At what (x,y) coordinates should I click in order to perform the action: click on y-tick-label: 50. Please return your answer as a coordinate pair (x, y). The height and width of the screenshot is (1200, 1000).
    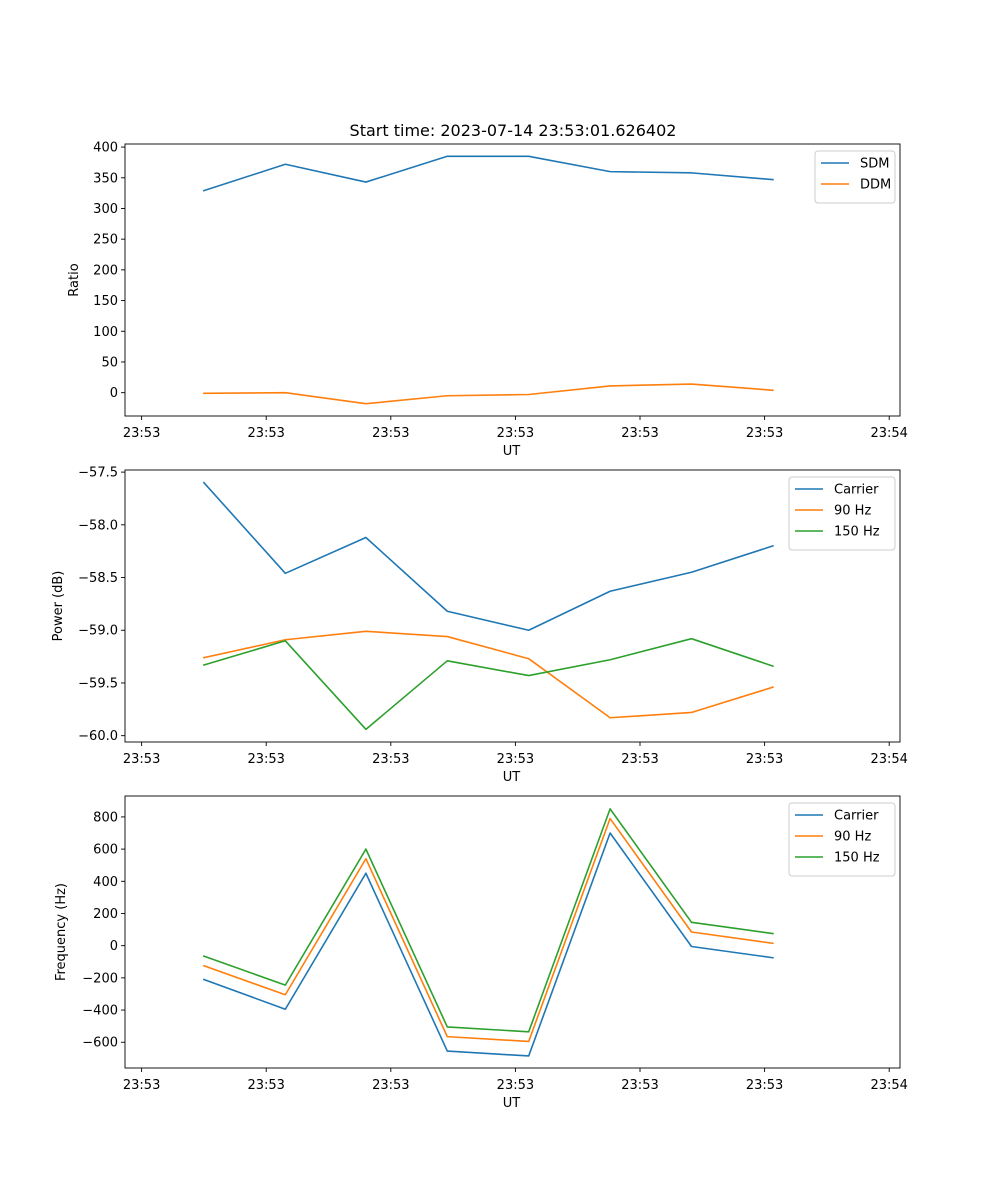
    Looking at the image, I should click on (109, 362).